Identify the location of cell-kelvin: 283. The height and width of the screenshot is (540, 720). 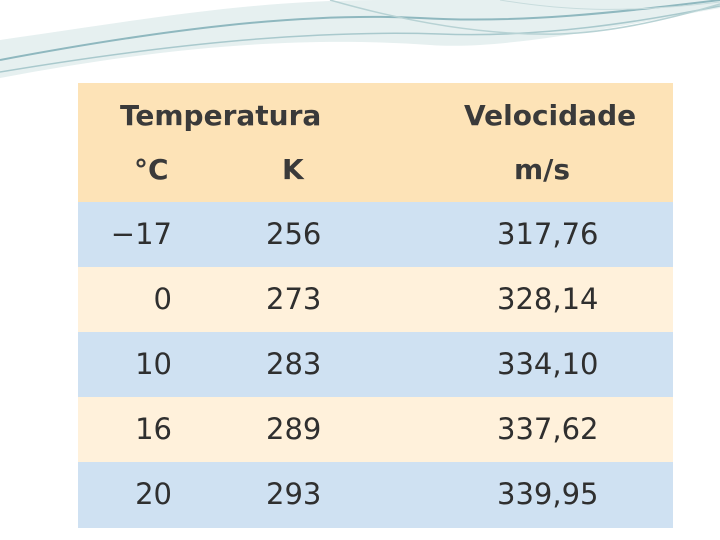
(294, 364).